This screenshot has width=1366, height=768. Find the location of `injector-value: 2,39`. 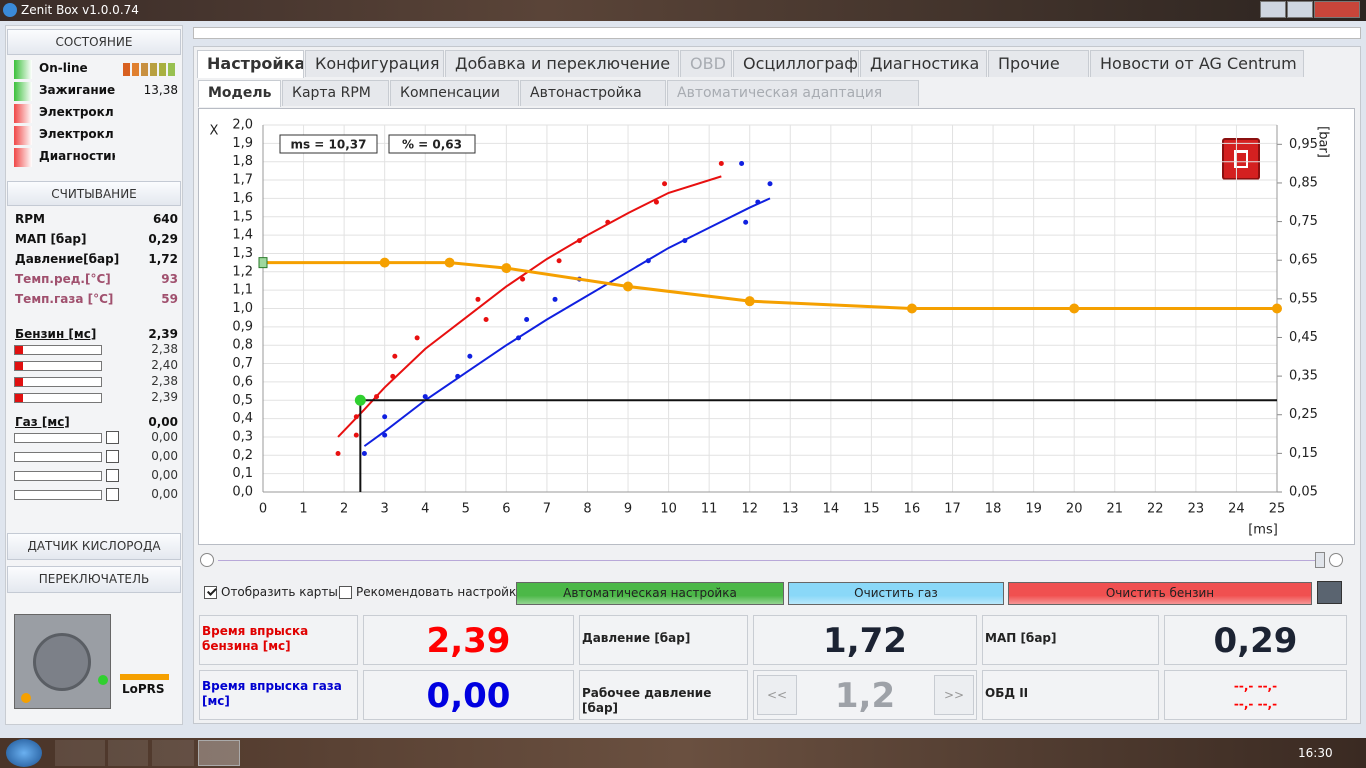

injector-value: 2,39 is located at coordinates (164, 397).